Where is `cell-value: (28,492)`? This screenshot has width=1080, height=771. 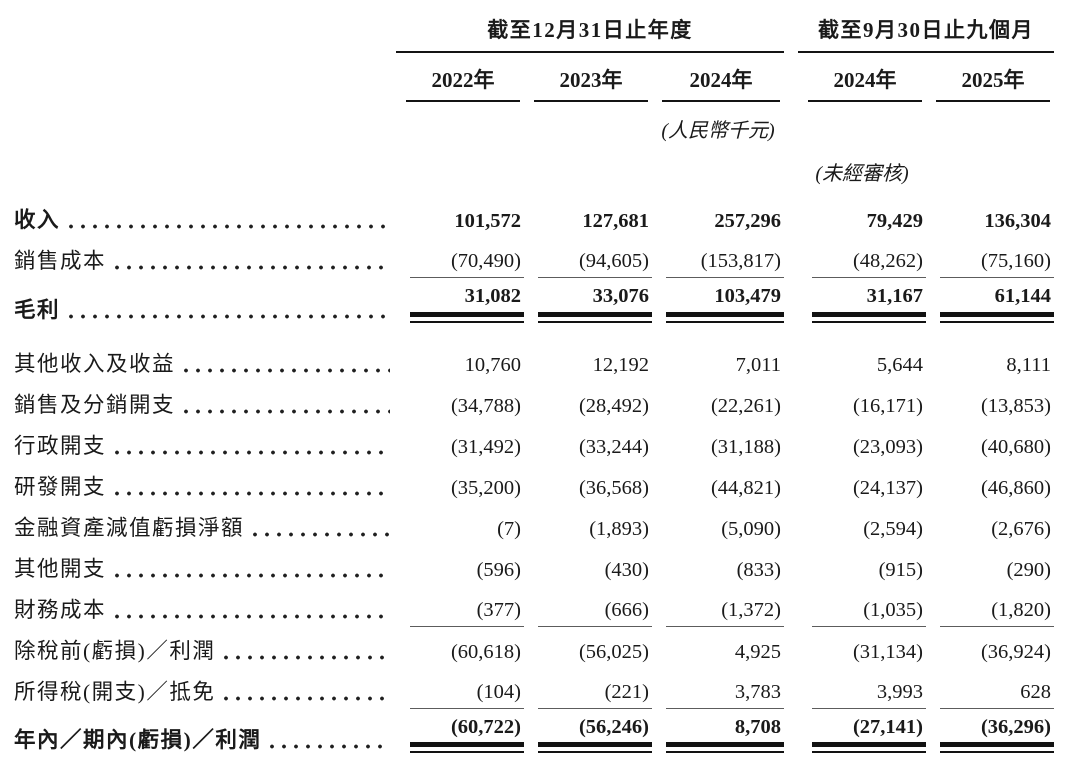 cell-value: (28,492) is located at coordinates (613, 406).